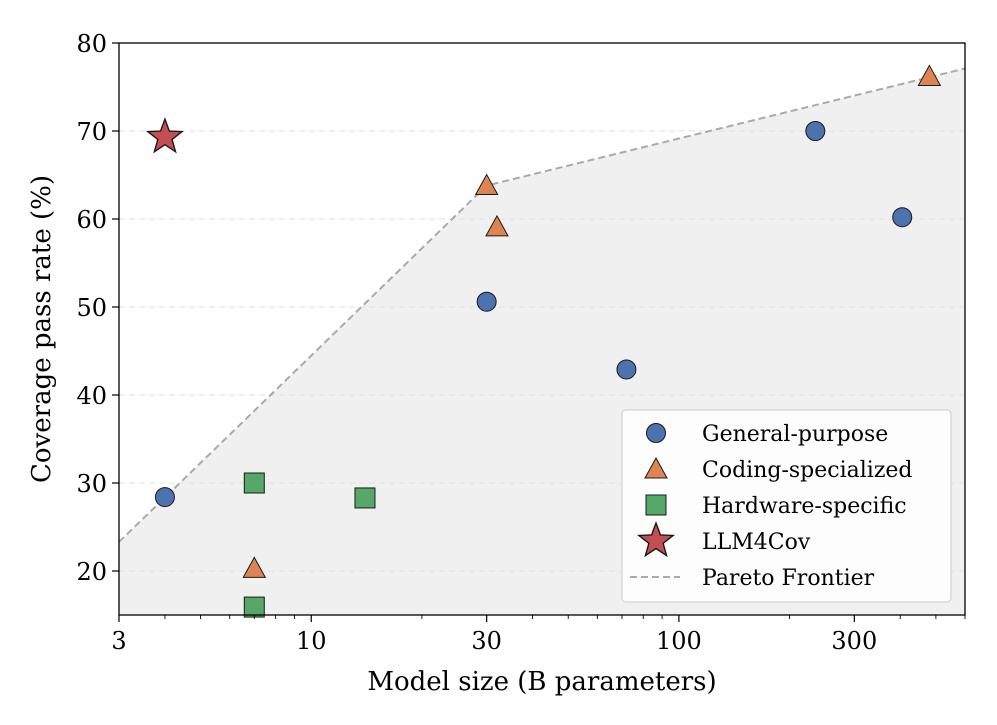  Describe the element at coordinates (91, 220) in the screenshot. I see `y-tick-label: 60` at that location.